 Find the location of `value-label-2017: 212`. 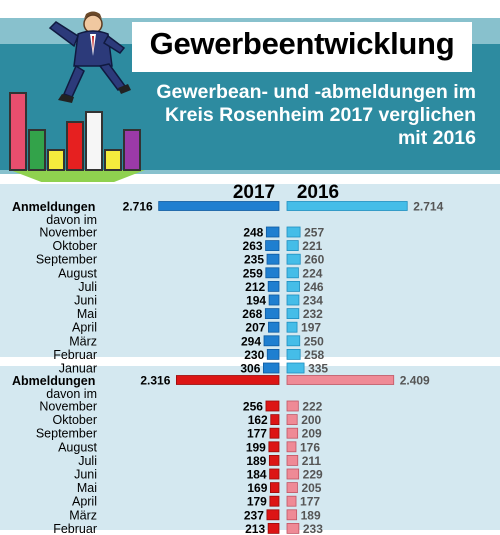

value-label-2017: 212 is located at coordinates (255, 287).